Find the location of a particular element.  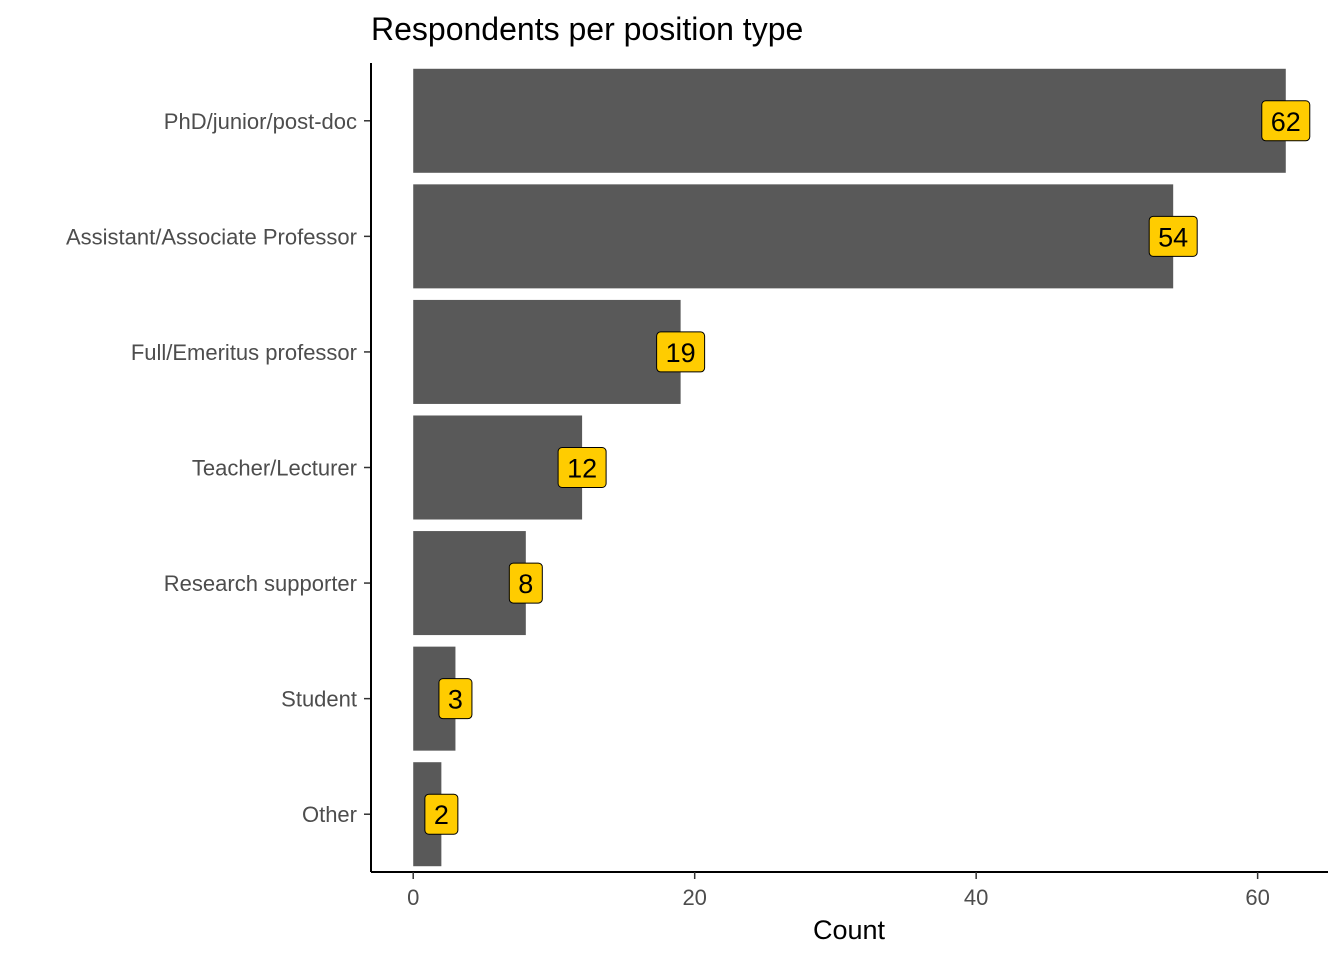

data-label: 3 is located at coordinates (455, 699).